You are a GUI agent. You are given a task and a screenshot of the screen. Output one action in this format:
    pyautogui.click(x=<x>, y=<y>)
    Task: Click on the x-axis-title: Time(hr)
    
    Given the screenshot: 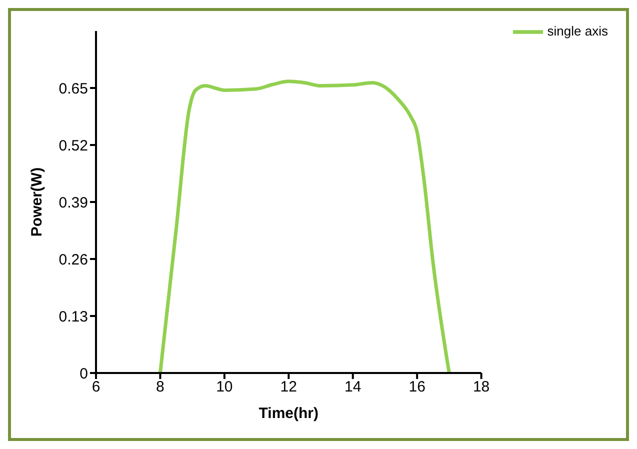 What is the action you would take?
    pyautogui.click(x=288, y=413)
    